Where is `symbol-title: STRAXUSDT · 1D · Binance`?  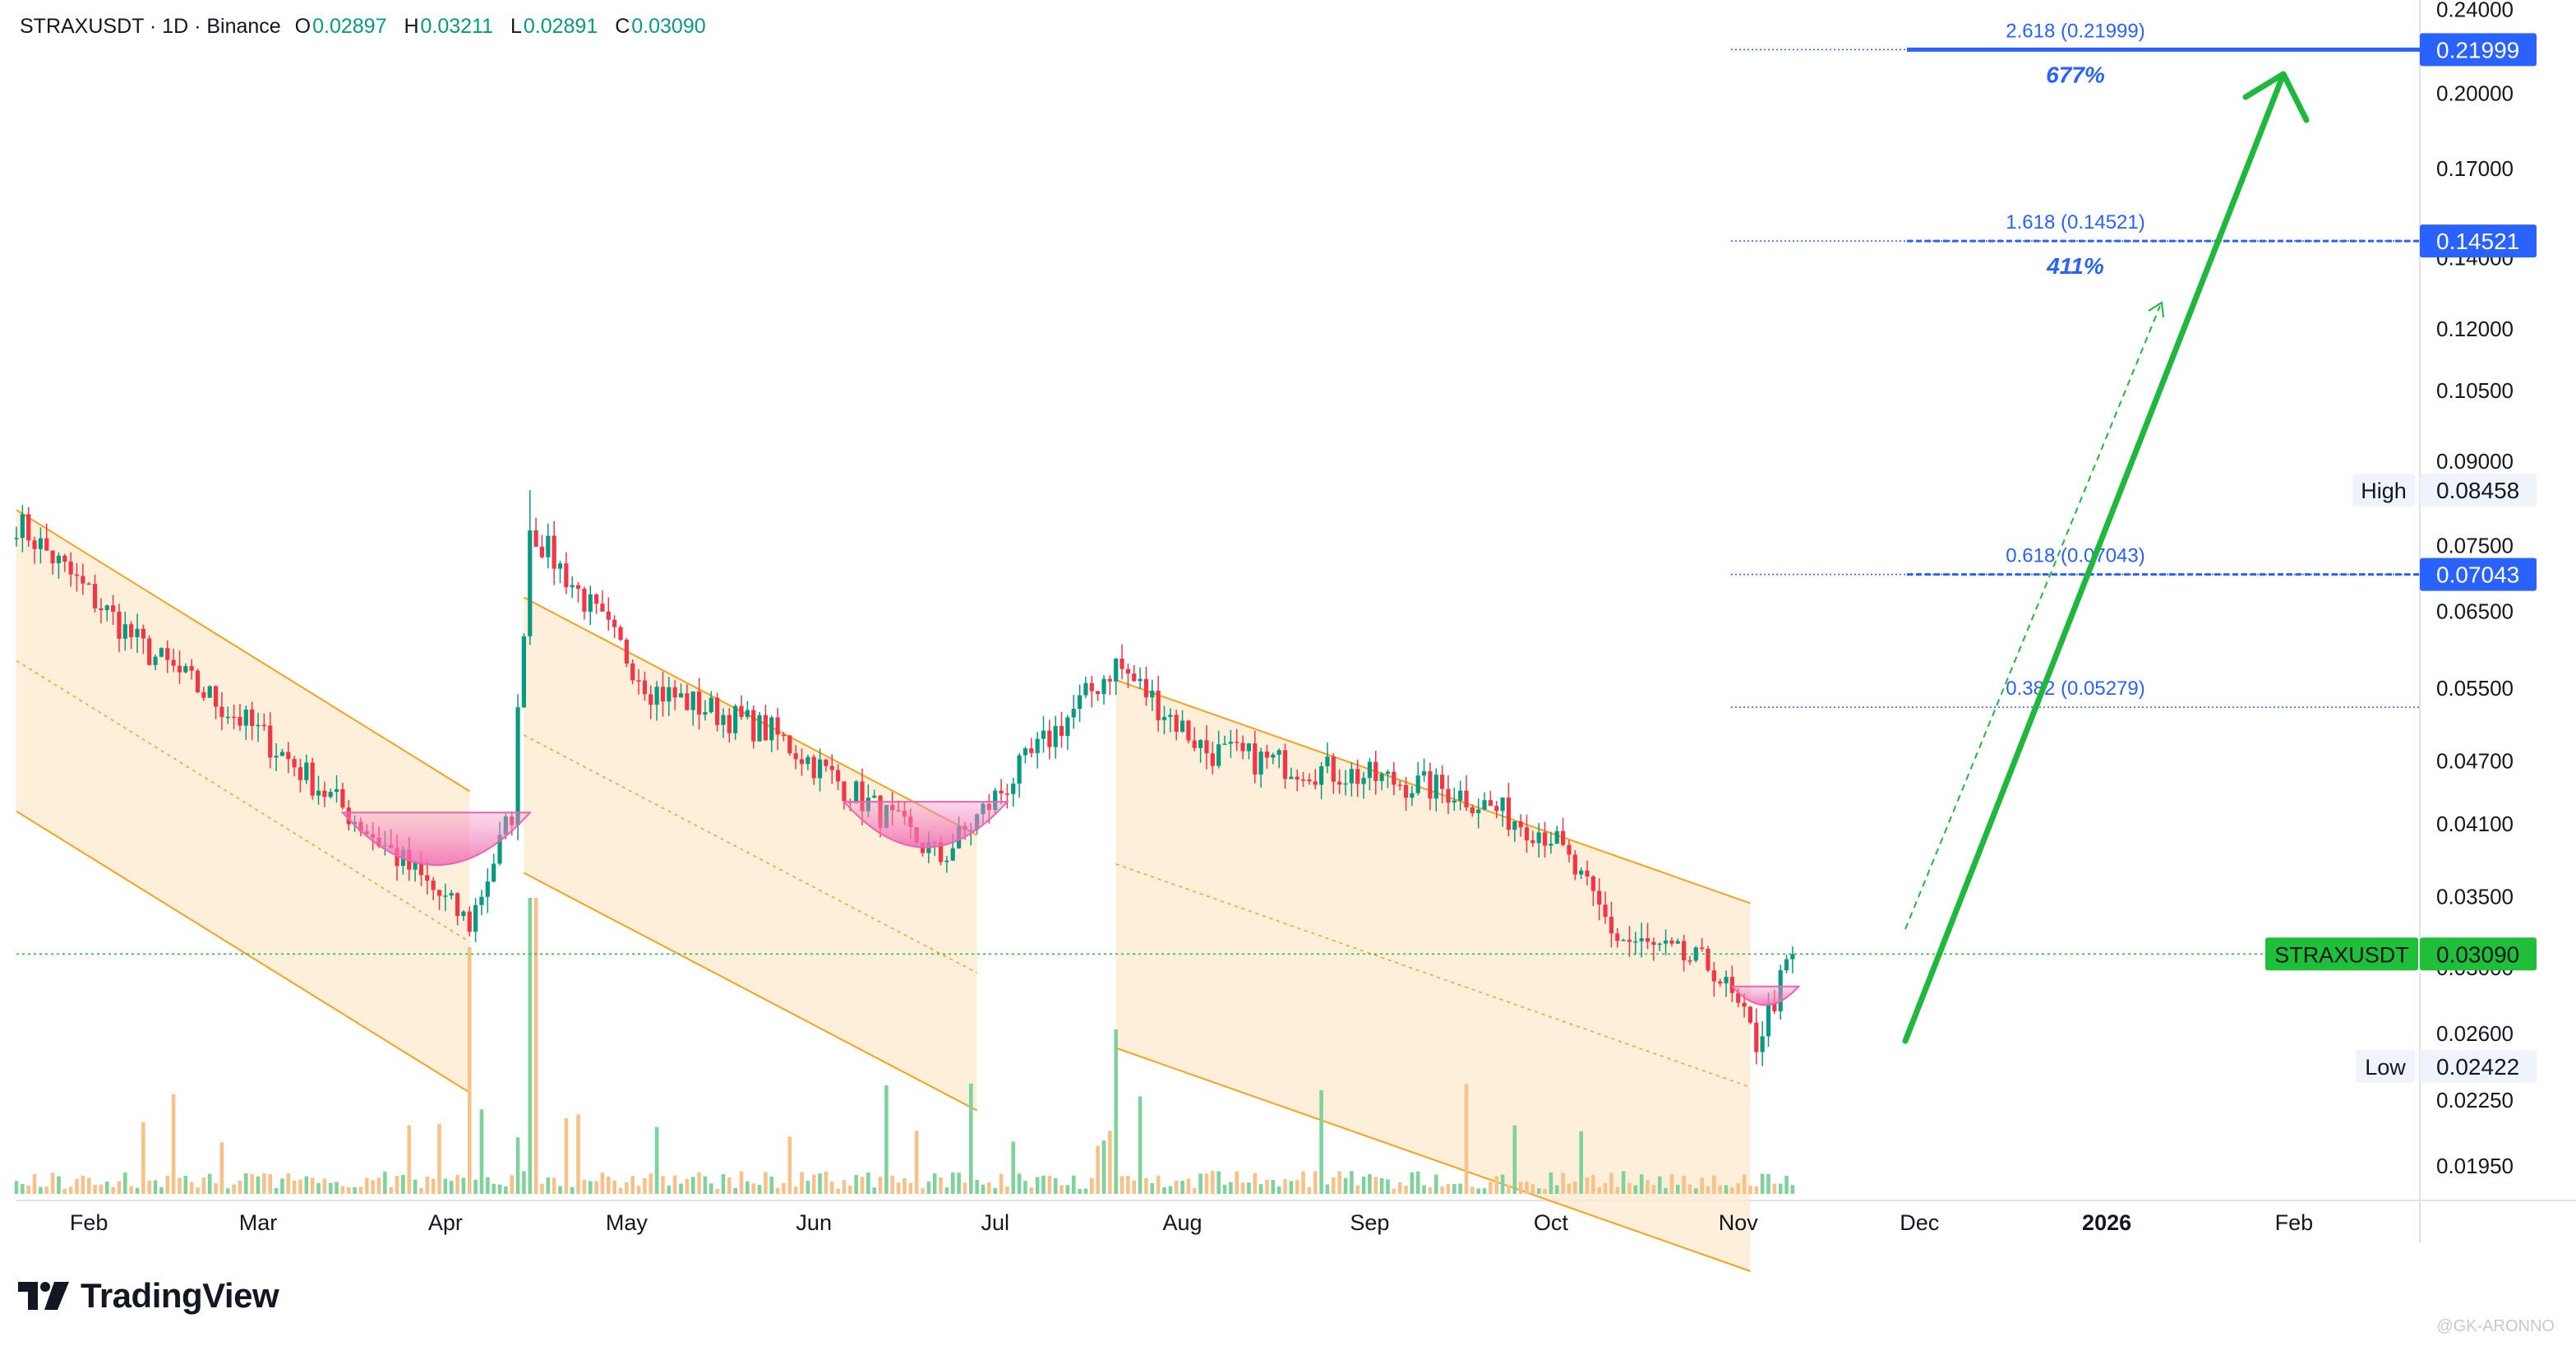
symbol-title: STRAXUSDT · 1D · Binance is located at coordinates (150, 26).